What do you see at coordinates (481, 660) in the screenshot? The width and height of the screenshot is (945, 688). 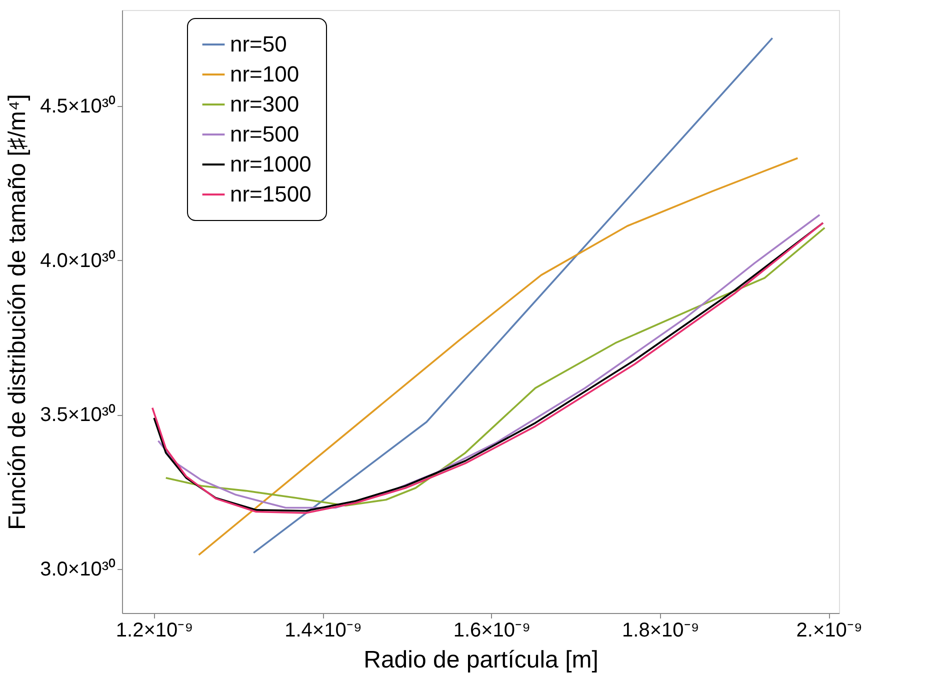 I see `x-axis-title: Radio de partícula [m]` at bounding box center [481, 660].